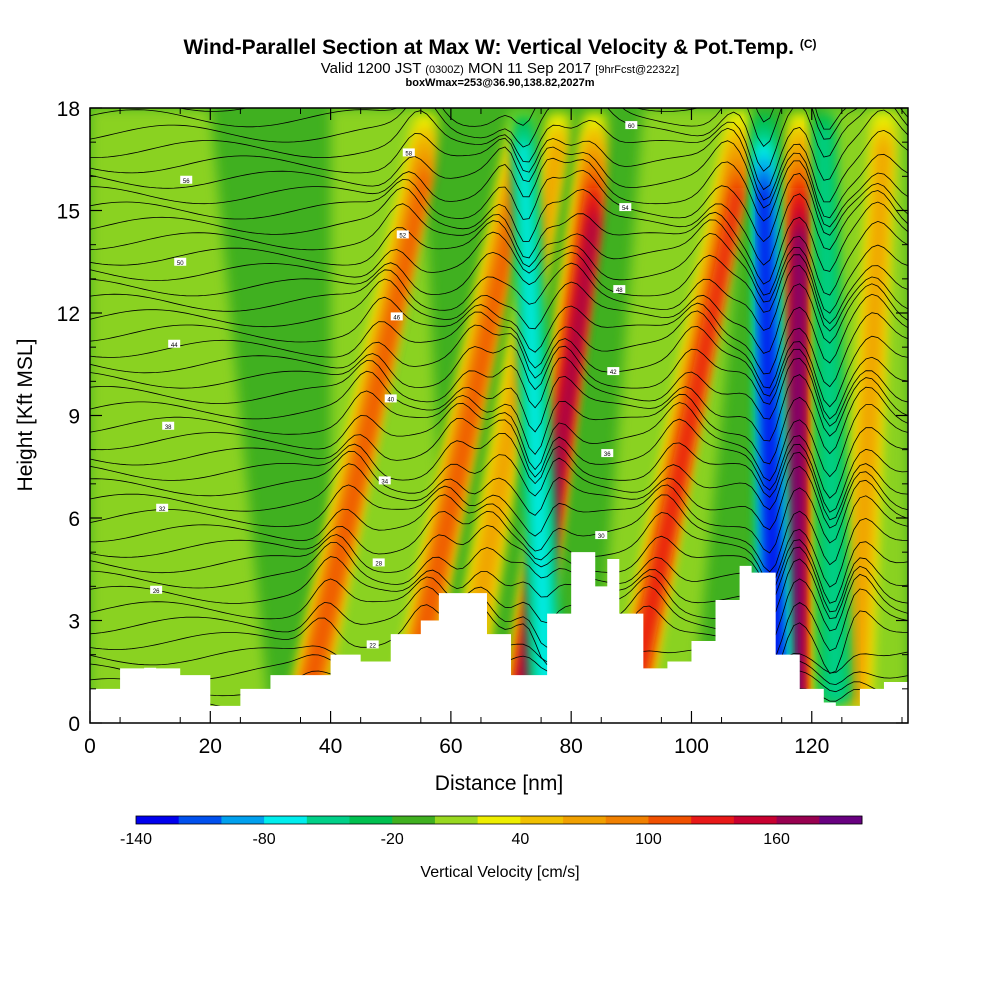 The height and width of the screenshot is (1000, 1000). I want to click on colorbar-frame, so click(499, 820).